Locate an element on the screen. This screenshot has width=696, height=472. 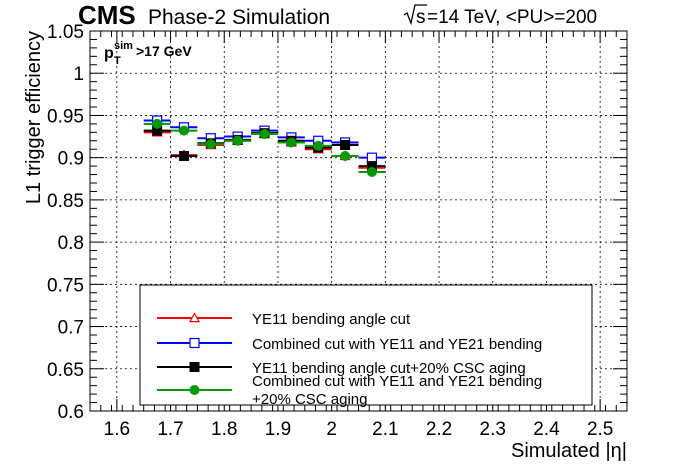
pt-rest: >17 GeV is located at coordinates (164, 51).